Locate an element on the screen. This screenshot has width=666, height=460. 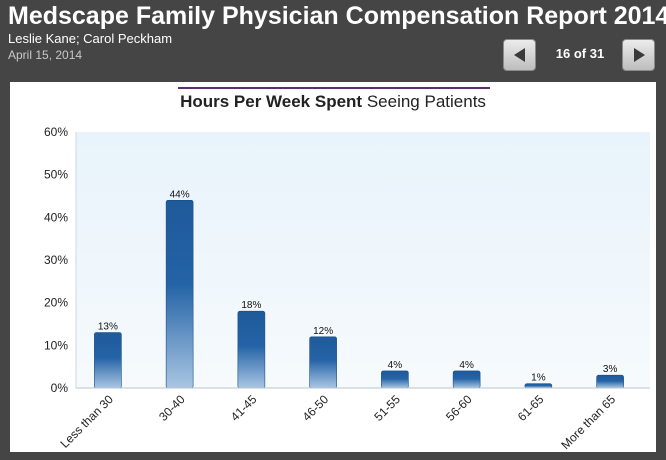
x-tick-label: Less than 30 is located at coordinates (87, 421).